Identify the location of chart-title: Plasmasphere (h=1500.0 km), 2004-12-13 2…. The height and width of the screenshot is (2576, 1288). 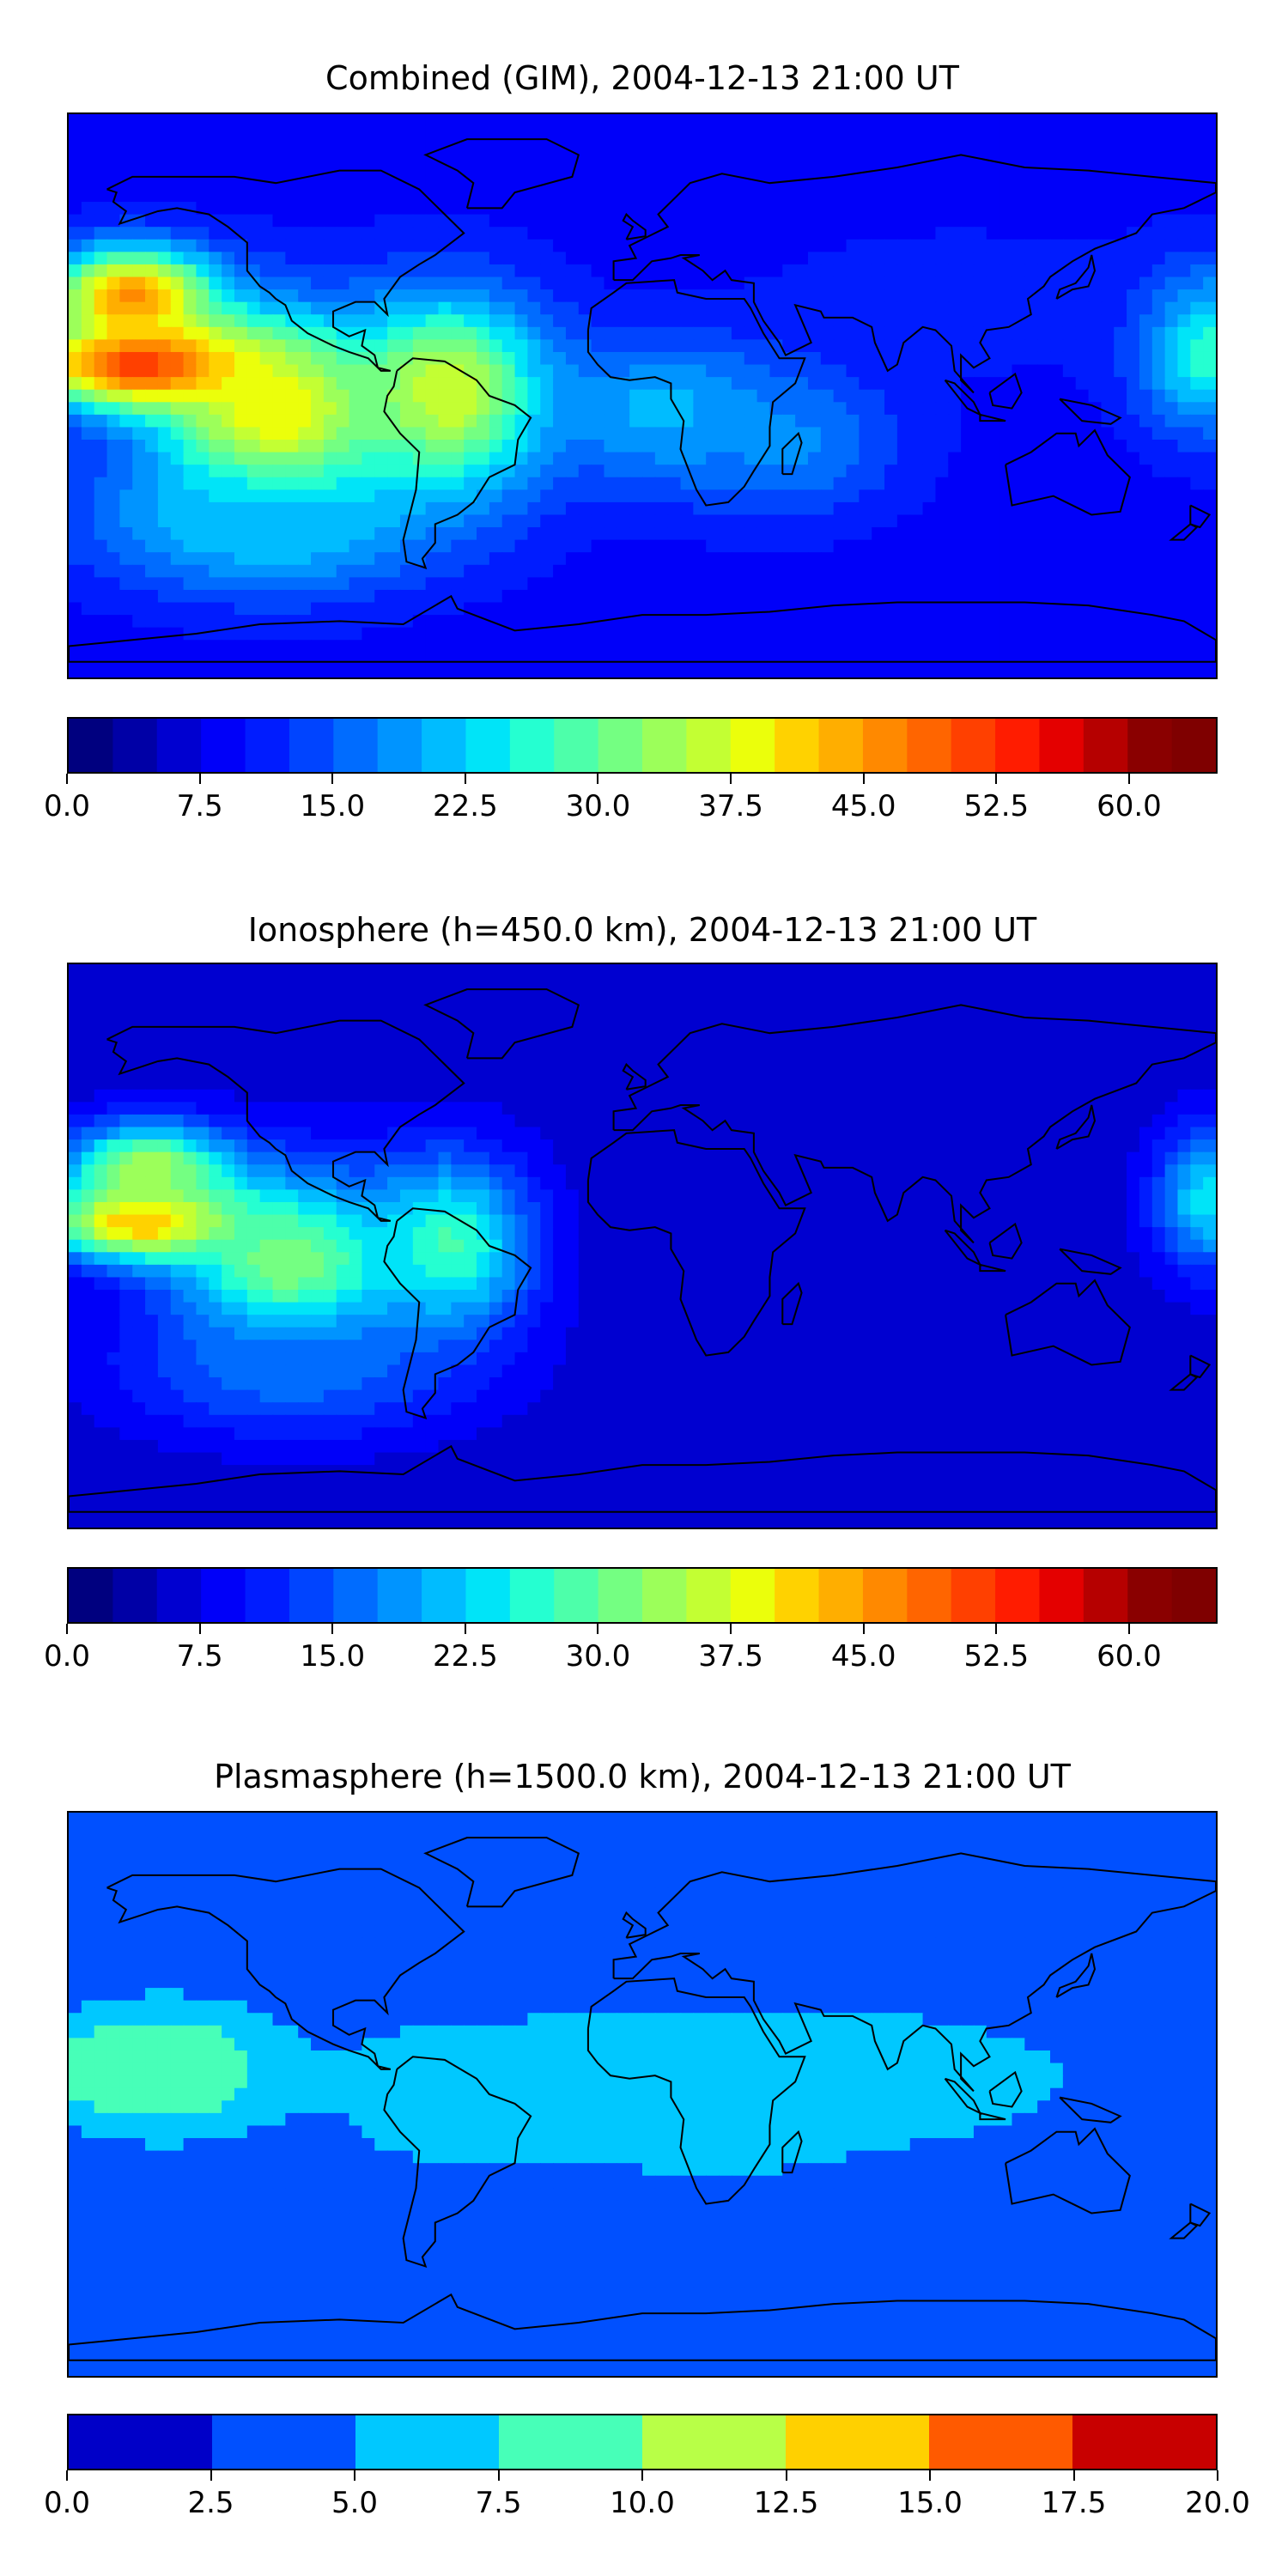
(642, 1777).